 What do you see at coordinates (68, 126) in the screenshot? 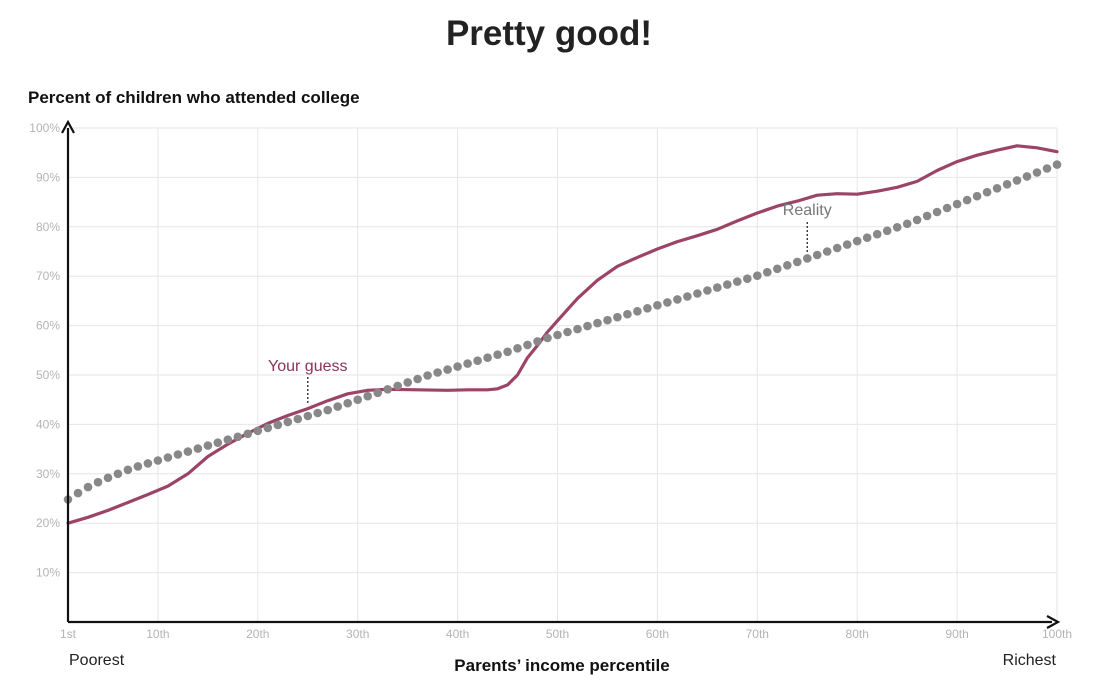
I see `y-axis-arrow-icon` at bounding box center [68, 126].